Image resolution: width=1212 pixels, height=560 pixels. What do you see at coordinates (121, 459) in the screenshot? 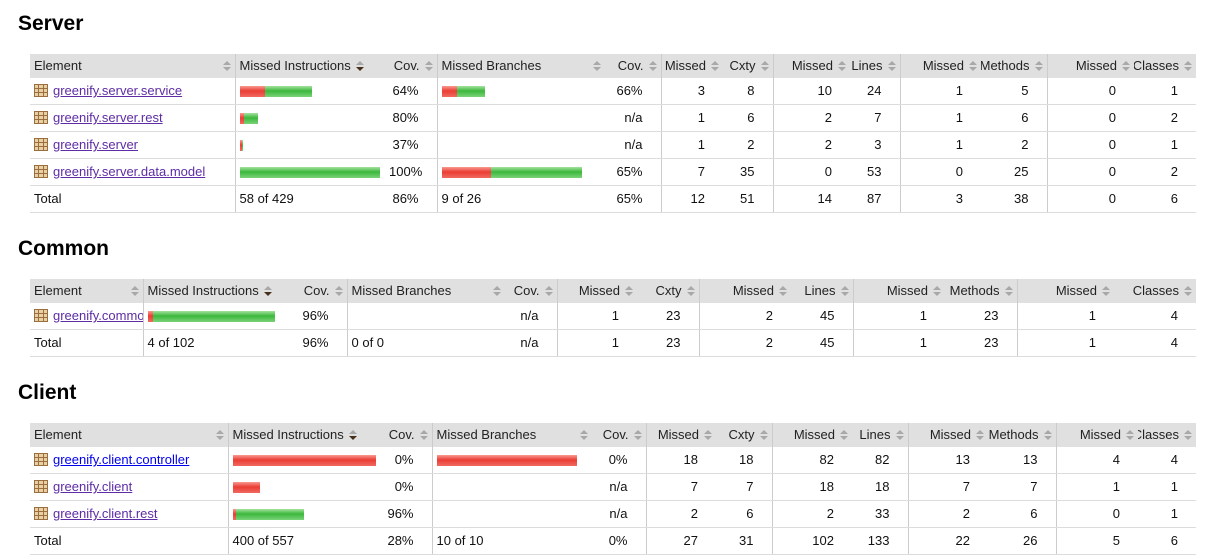
I see `package-link: greenify.client.controller` at bounding box center [121, 459].